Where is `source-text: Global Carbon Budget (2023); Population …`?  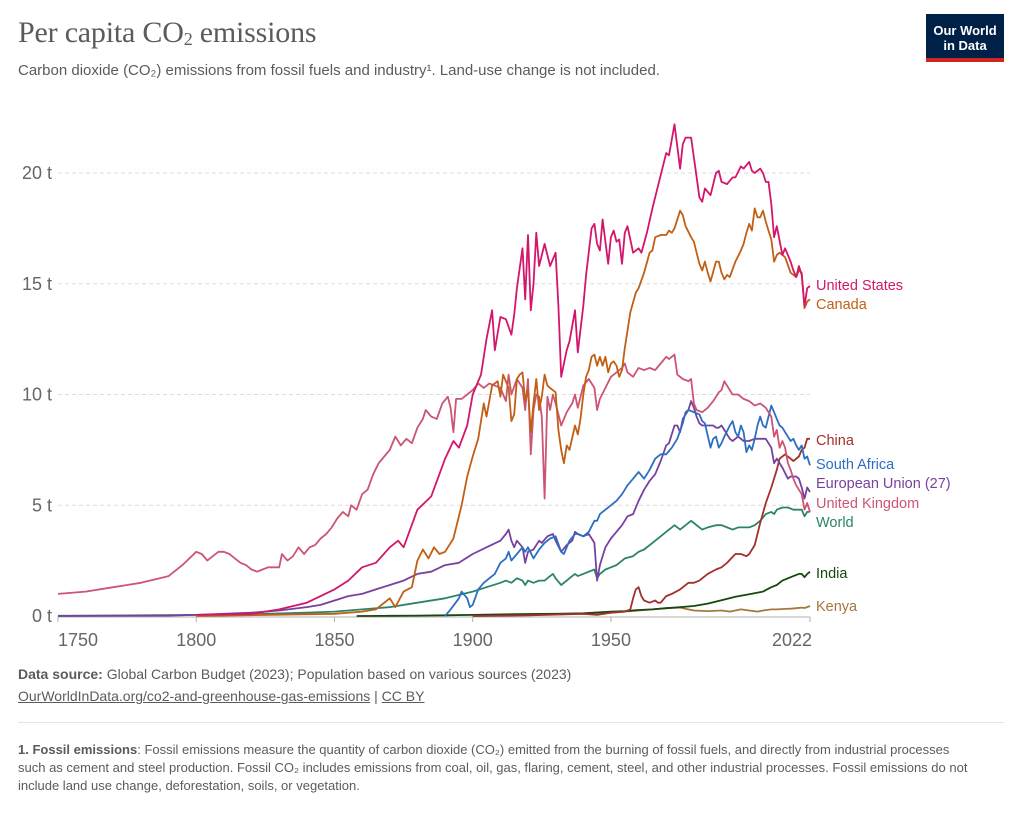
source-text: Global Carbon Budget (2023); Population … is located at coordinates (337, 674).